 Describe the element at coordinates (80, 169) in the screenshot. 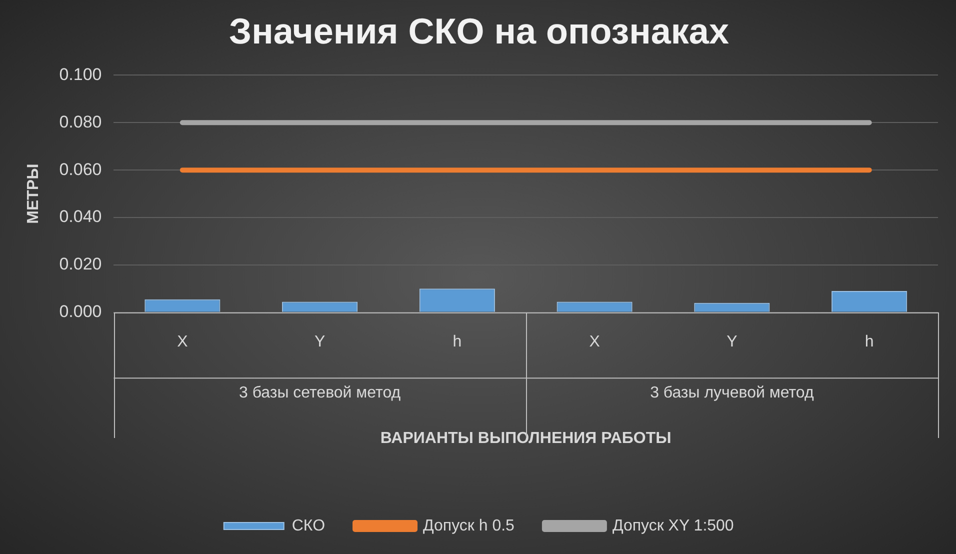

I see `y-tick-label: 0.060` at that location.